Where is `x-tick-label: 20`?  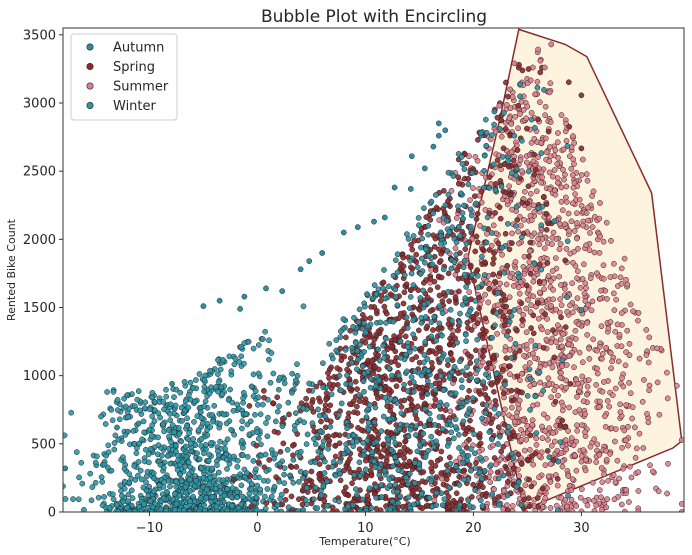
x-tick-label: 20 is located at coordinates (473, 528).